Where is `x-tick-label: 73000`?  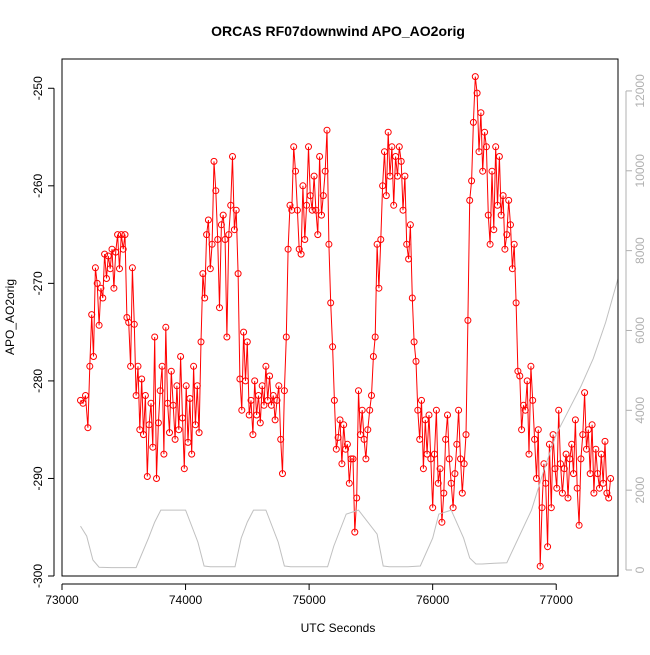
x-tick-label: 73000 is located at coordinates (62, 600).